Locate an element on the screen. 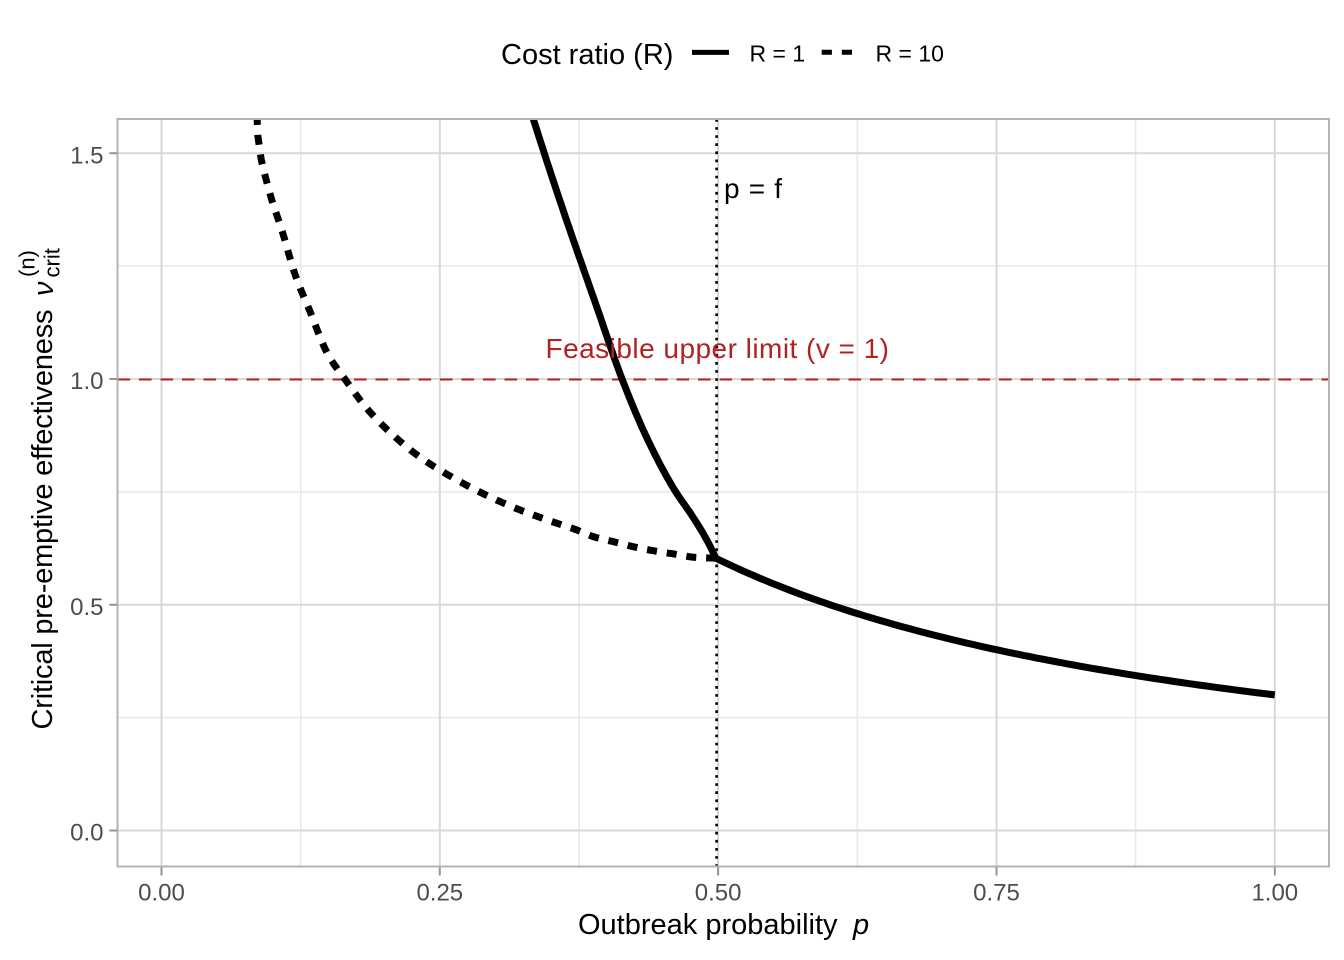  svg-text: ν is located at coordinates (44, 288).